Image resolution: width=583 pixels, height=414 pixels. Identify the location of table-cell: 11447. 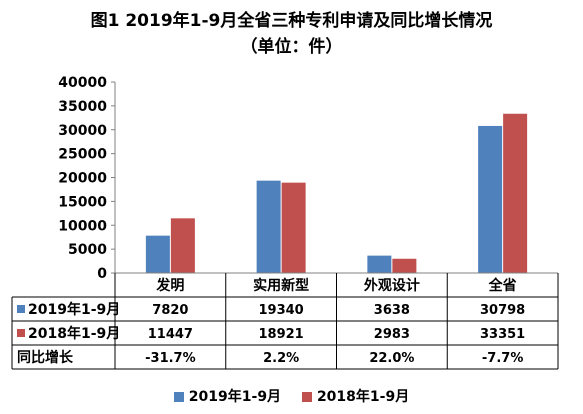
(170, 334).